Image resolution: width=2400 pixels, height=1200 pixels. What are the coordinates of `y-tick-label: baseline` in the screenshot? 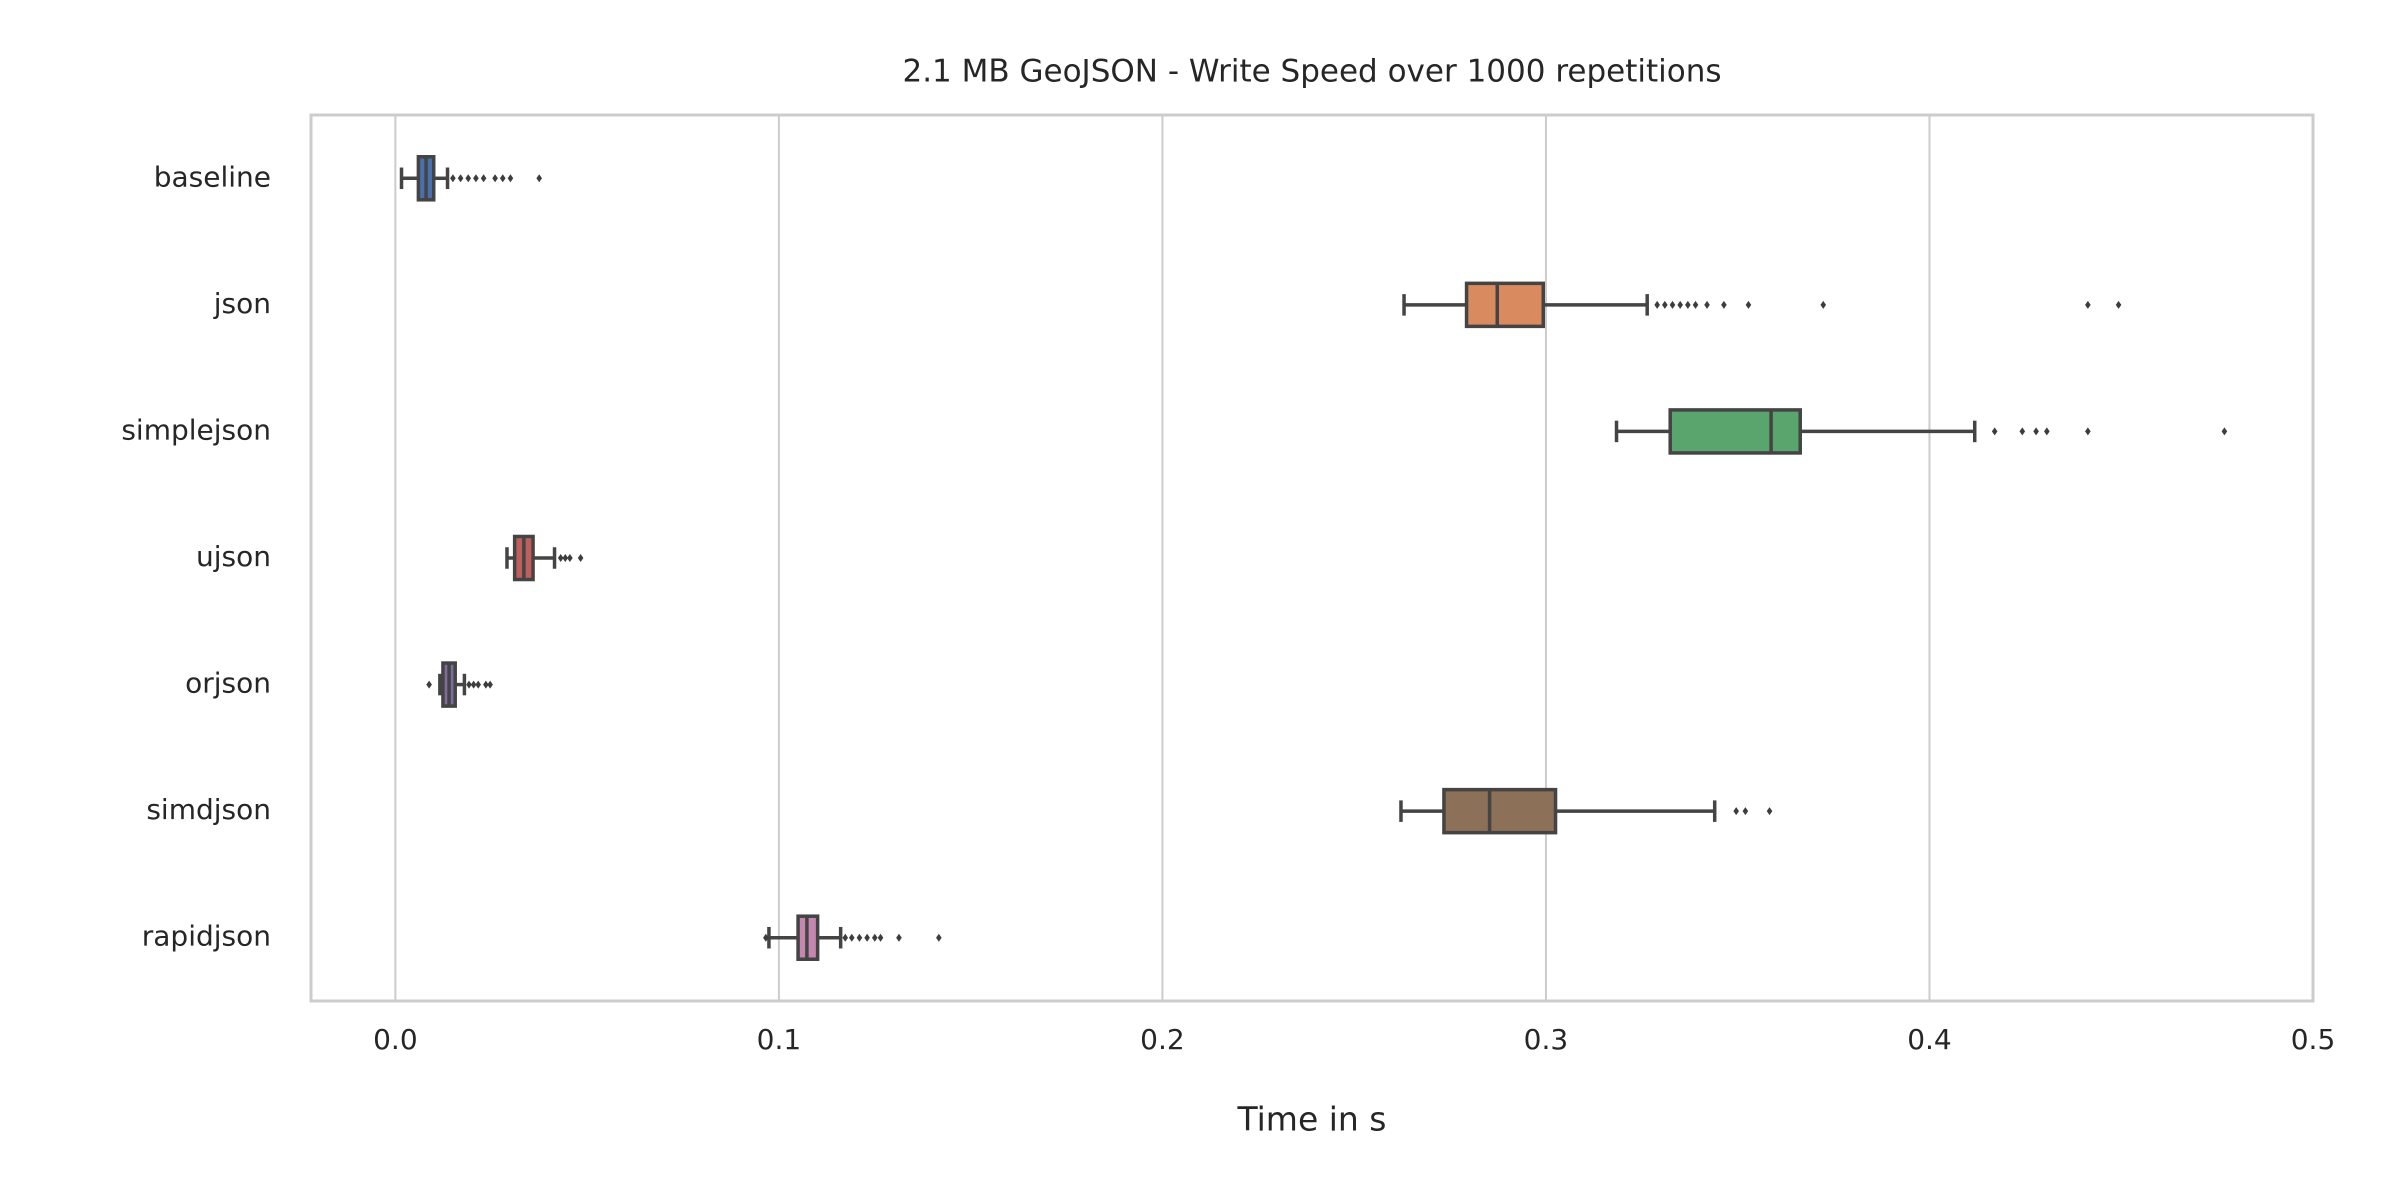 It's located at (212, 176).